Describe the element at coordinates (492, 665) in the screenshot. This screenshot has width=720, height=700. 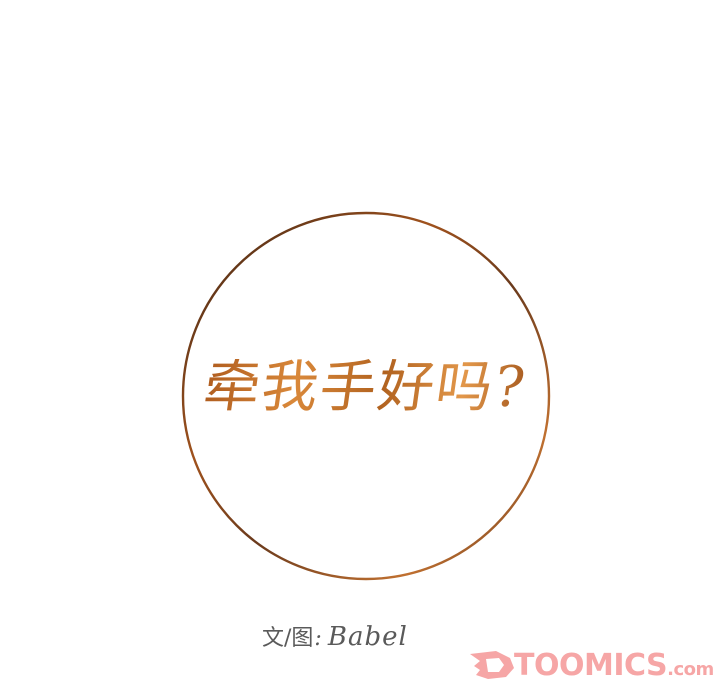
I see `toomics-logo-icon` at that location.